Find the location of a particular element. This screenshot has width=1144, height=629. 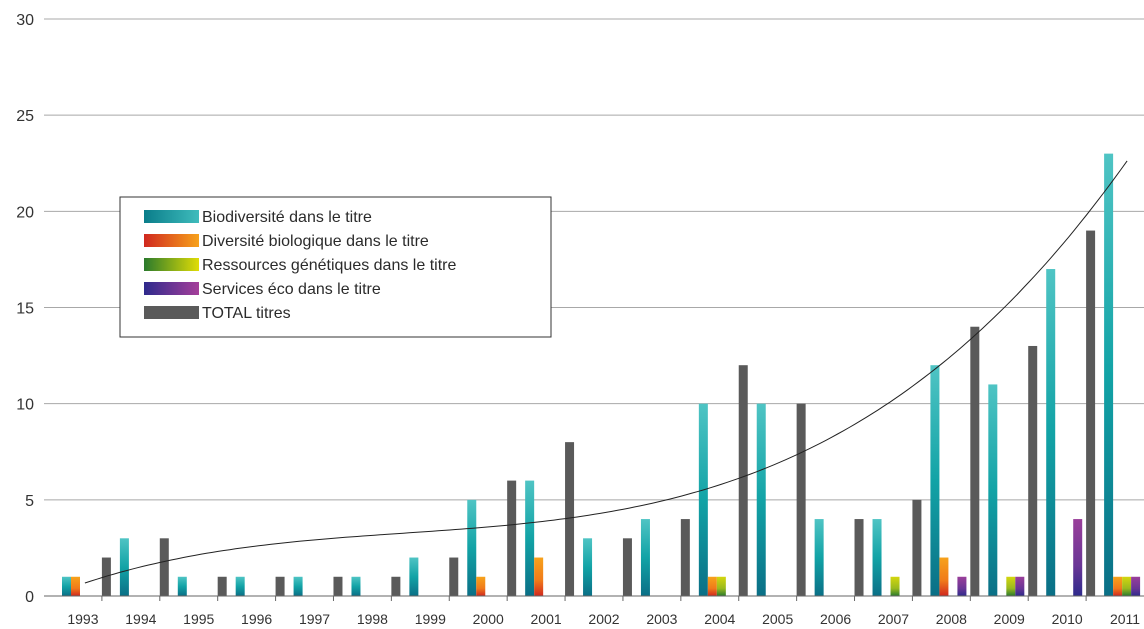

legend-label: Ressources génétiques dans le titre is located at coordinates (329, 265).